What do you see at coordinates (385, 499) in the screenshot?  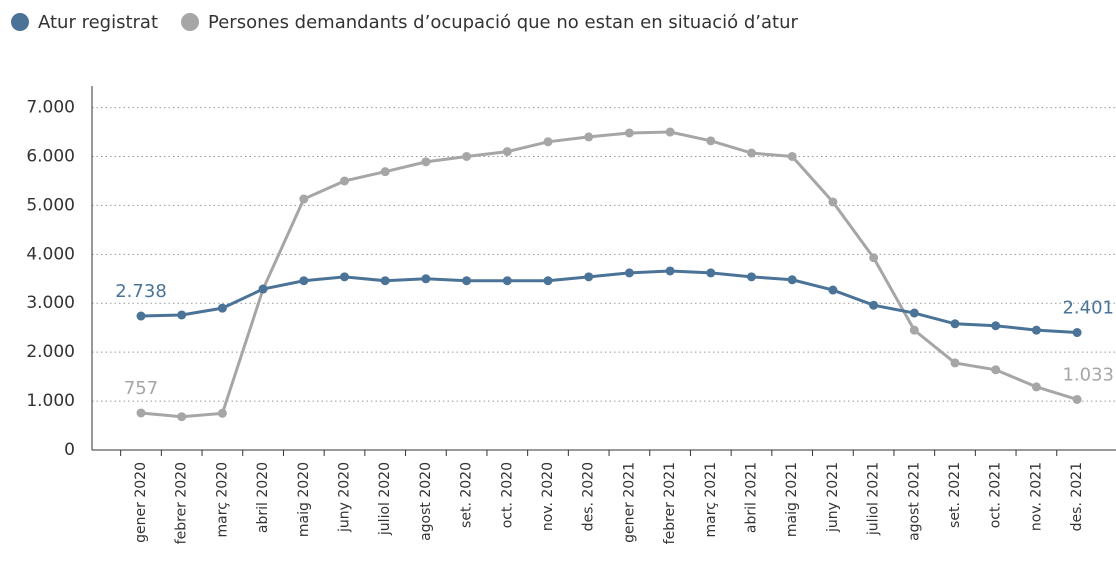 I see `x-tick-label: juliol 2020` at bounding box center [385, 499].